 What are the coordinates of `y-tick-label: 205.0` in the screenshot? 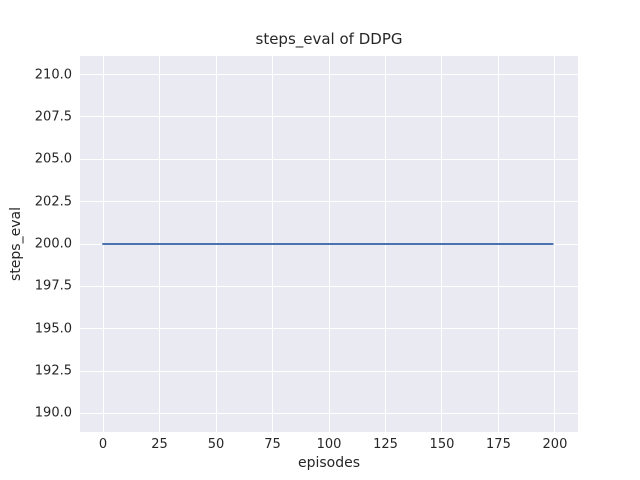 It's located at (53, 159).